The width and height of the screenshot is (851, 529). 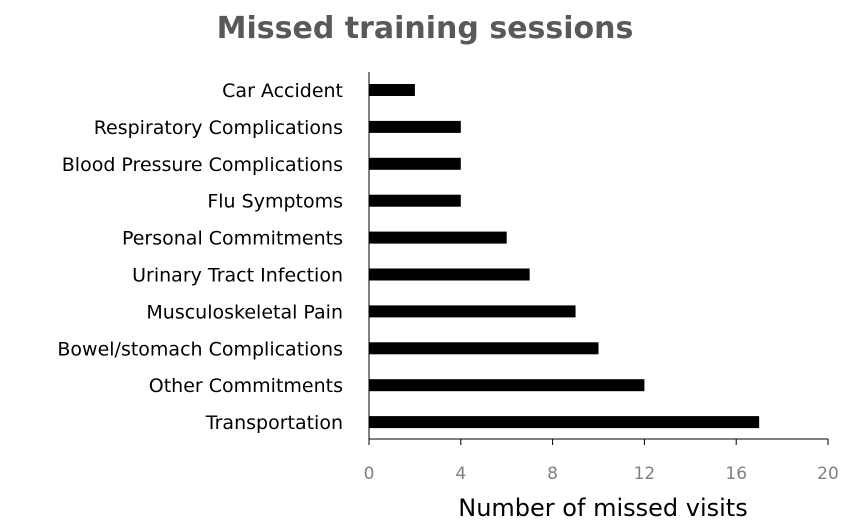 What do you see at coordinates (274, 423) in the screenshot?
I see `category-label: Transportation` at bounding box center [274, 423].